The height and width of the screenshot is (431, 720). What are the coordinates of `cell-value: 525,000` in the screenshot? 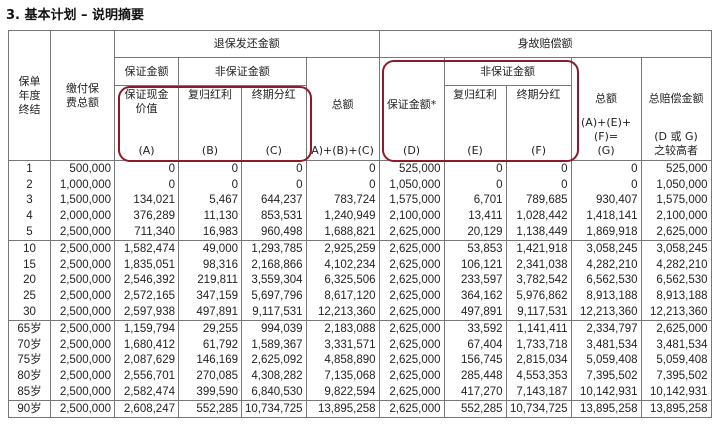 It's located at (676, 168).